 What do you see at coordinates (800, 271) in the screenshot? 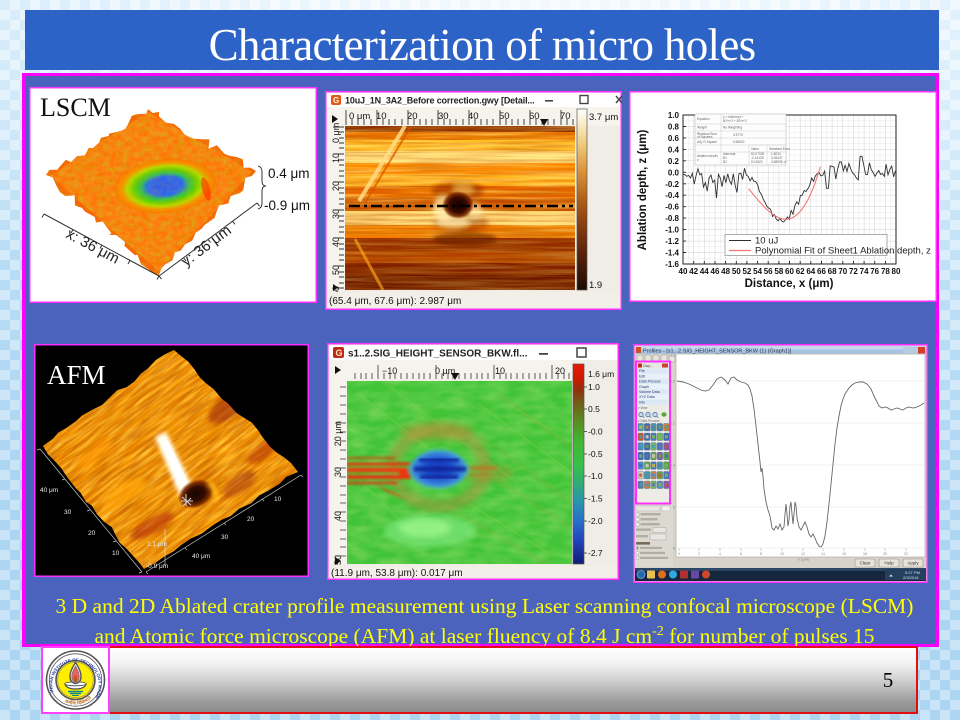
I see `svg-text: 62` at bounding box center [800, 271].